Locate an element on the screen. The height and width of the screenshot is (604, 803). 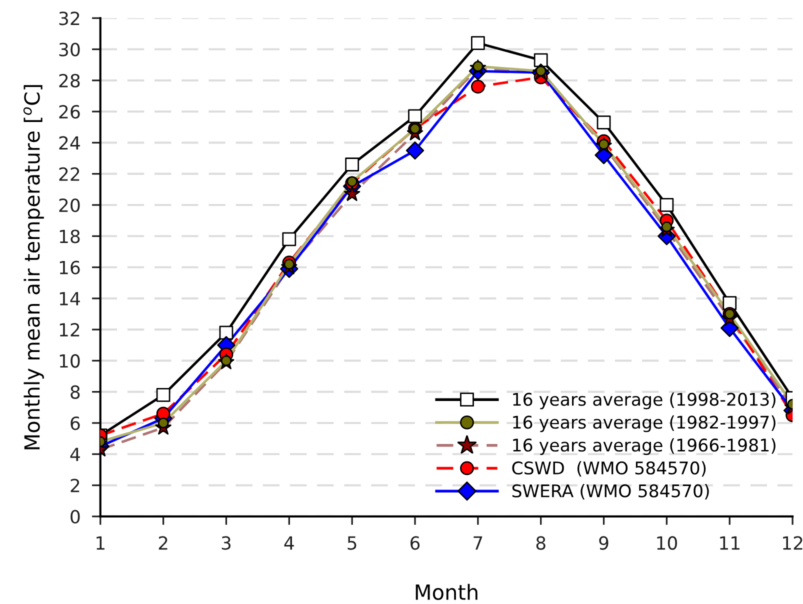
y-tick-label: 2 is located at coordinates (75, 485).